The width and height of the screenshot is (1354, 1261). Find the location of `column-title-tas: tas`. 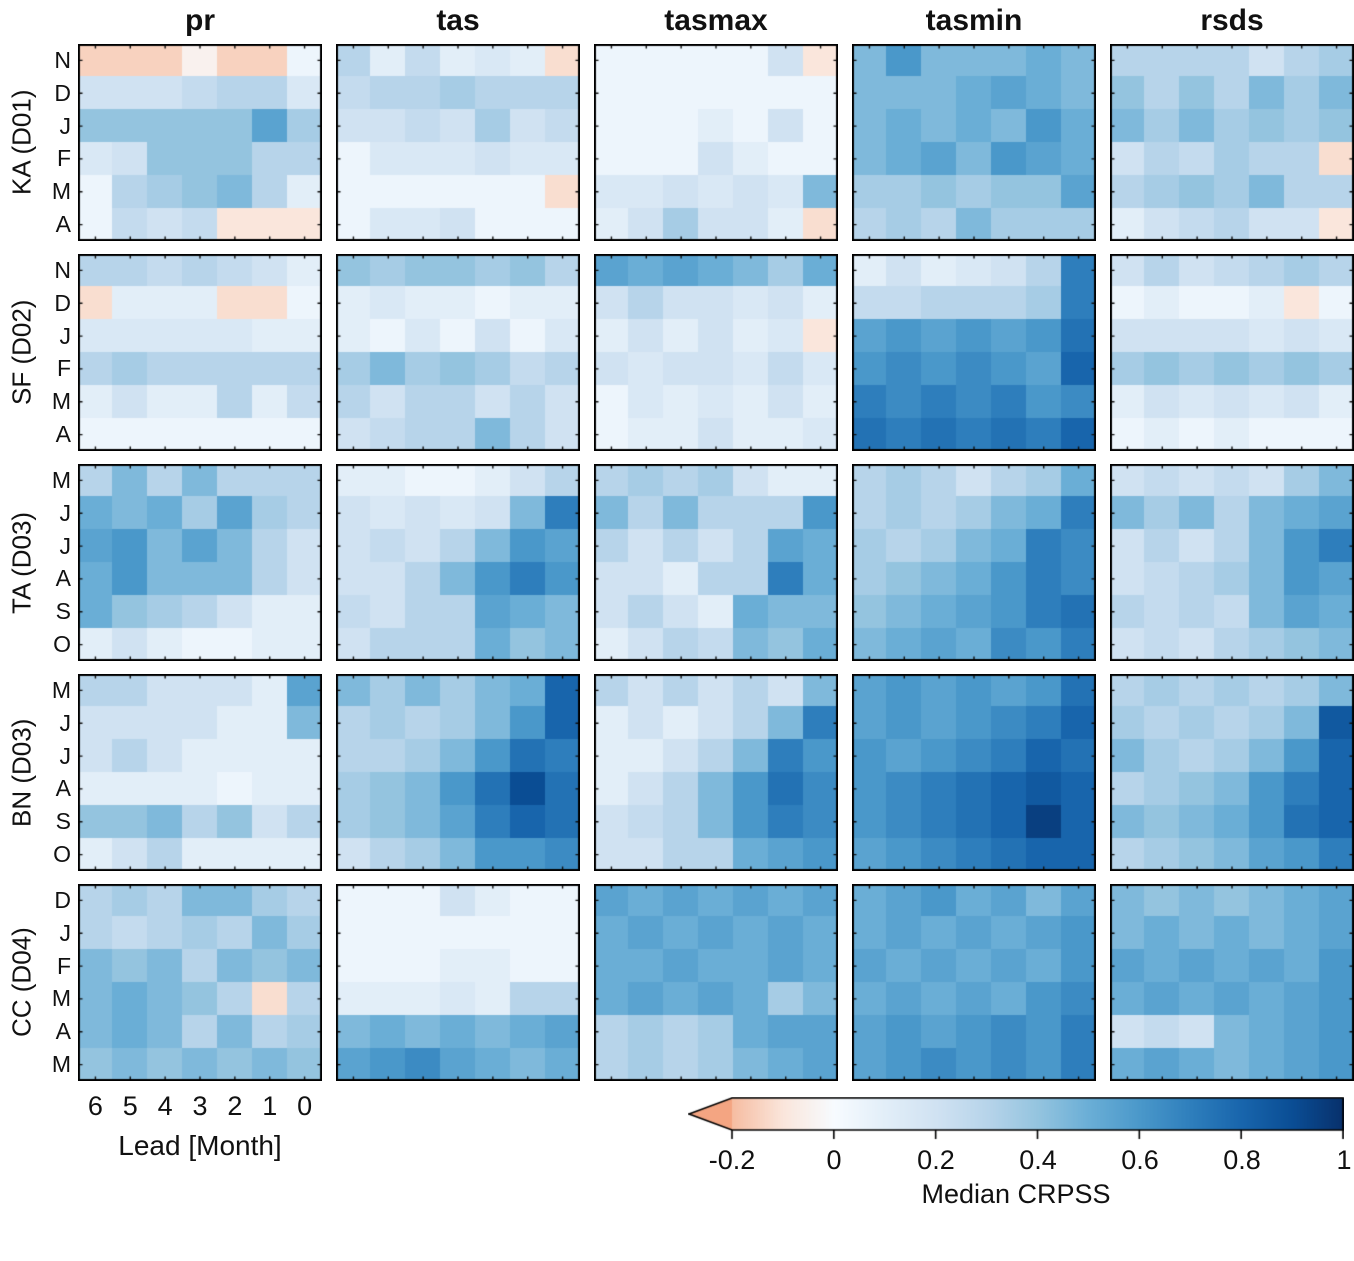

column-title-tas: tas is located at coordinates (458, 20).